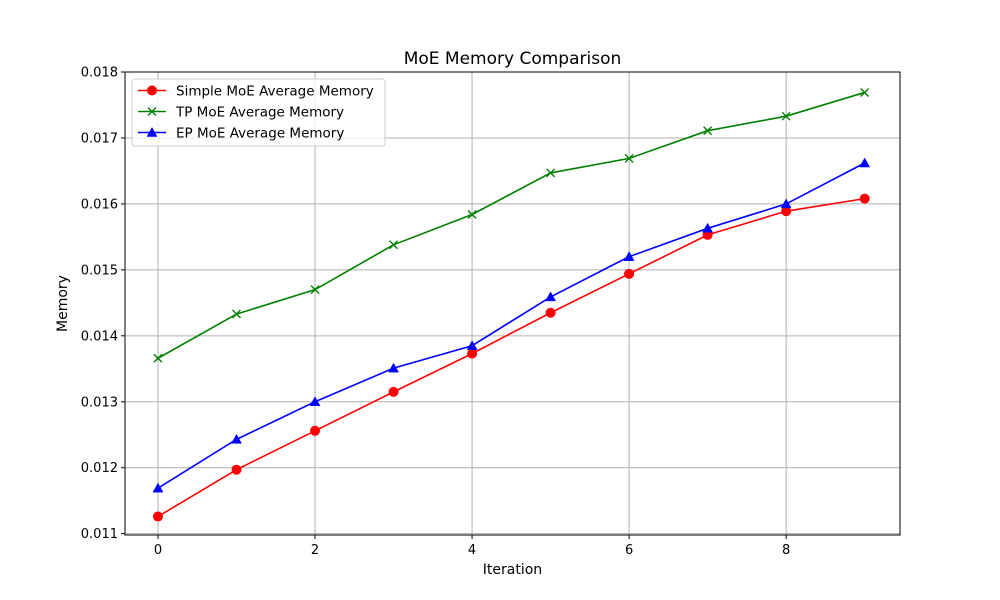  Describe the element at coordinates (275, 91) in the screenshot. I see `legend-label: Simple MoE Average Memory` at that location.